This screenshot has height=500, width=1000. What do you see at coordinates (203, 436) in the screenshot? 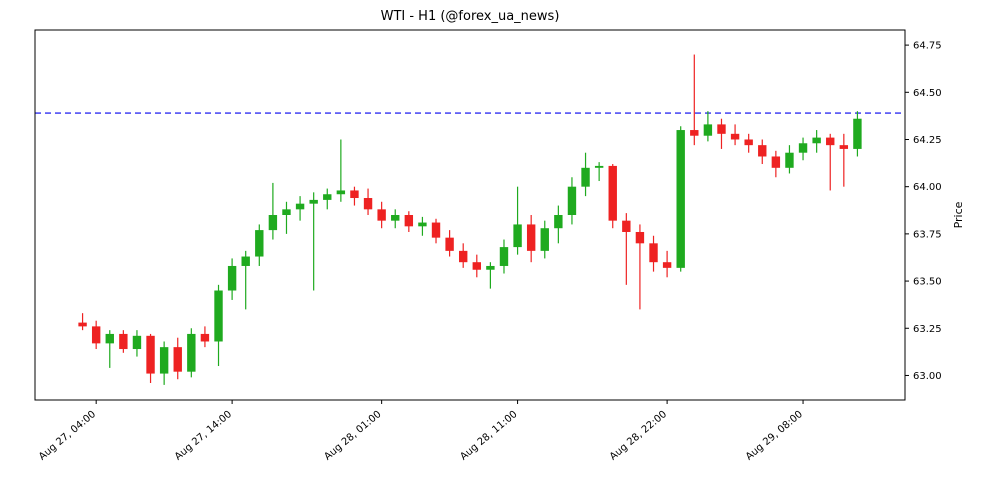
I see `x-tick-label: Aug 27, 14:00` at bounding box center [203, 436].